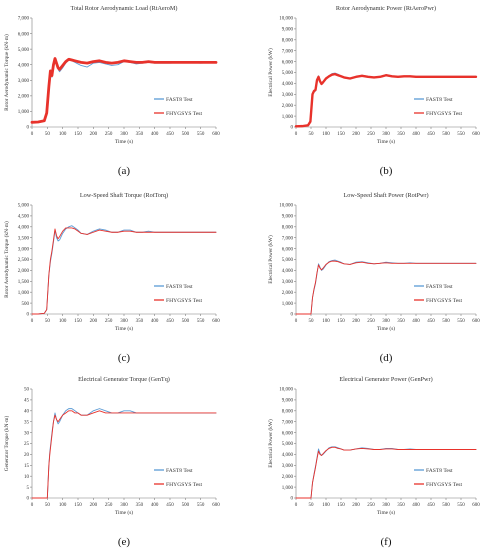 This screenshot has width=484, height=550. I want to click on y-axis-label: Generator Torque (kN·m), so click(6, 444).